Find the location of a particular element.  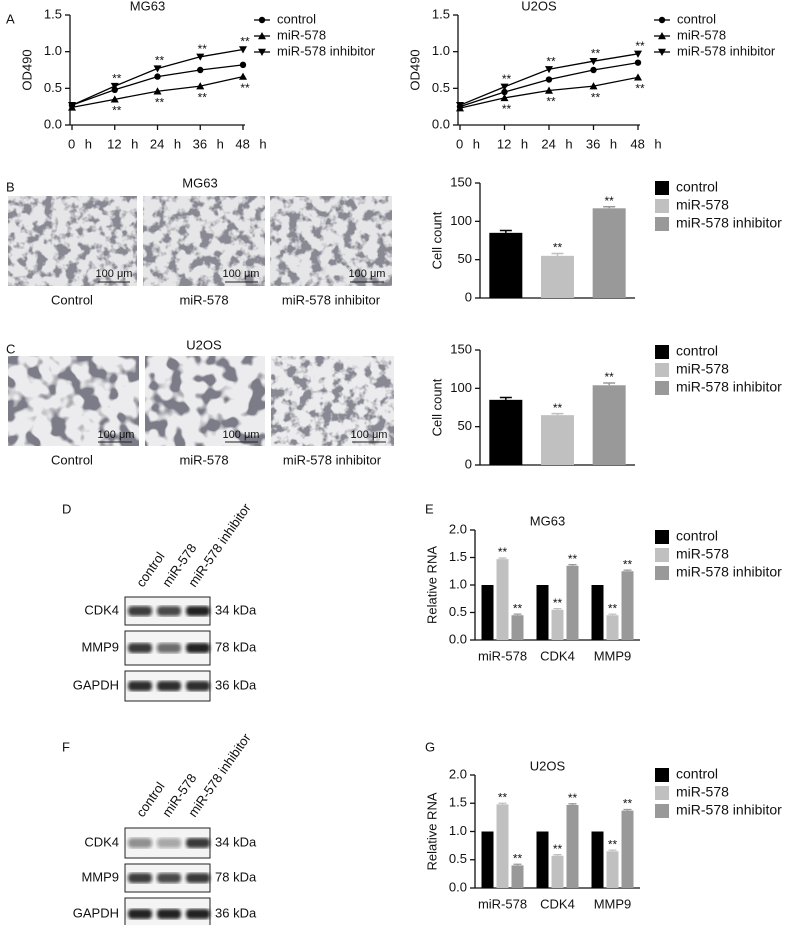

y-tick-label: 150 is located at coordinates (461, 181).